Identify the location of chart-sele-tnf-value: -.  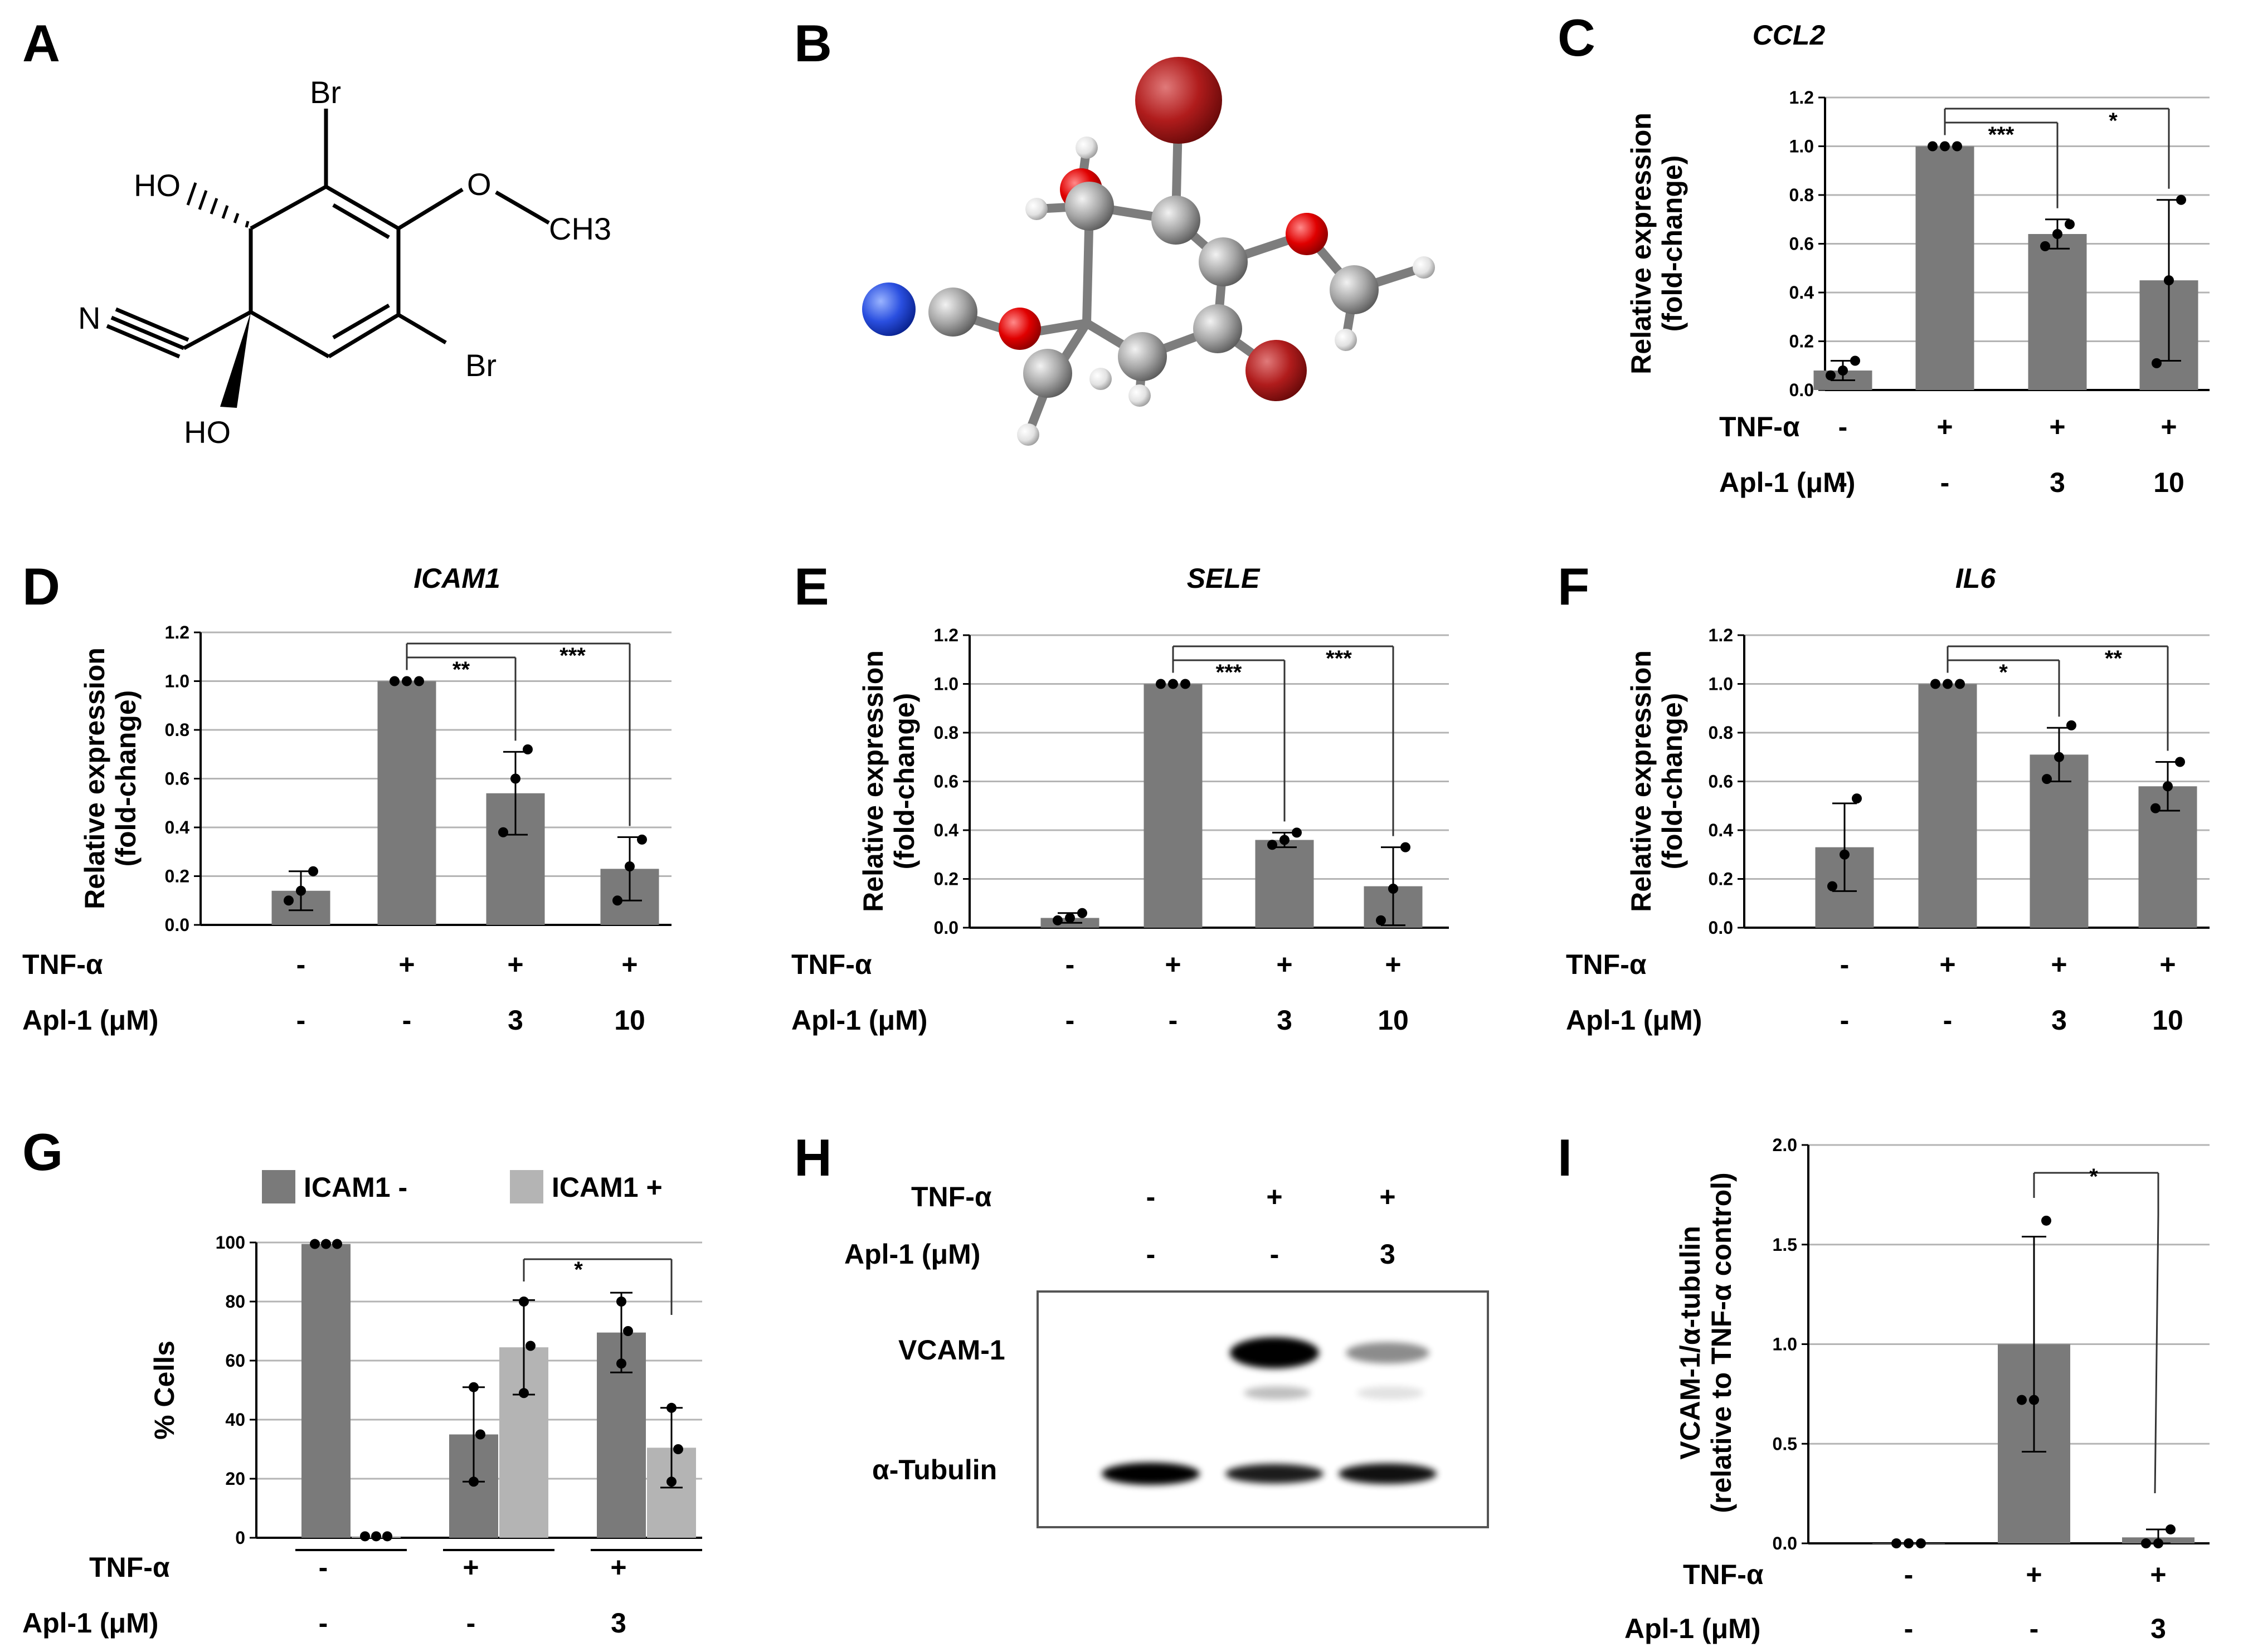
(1070, 964).